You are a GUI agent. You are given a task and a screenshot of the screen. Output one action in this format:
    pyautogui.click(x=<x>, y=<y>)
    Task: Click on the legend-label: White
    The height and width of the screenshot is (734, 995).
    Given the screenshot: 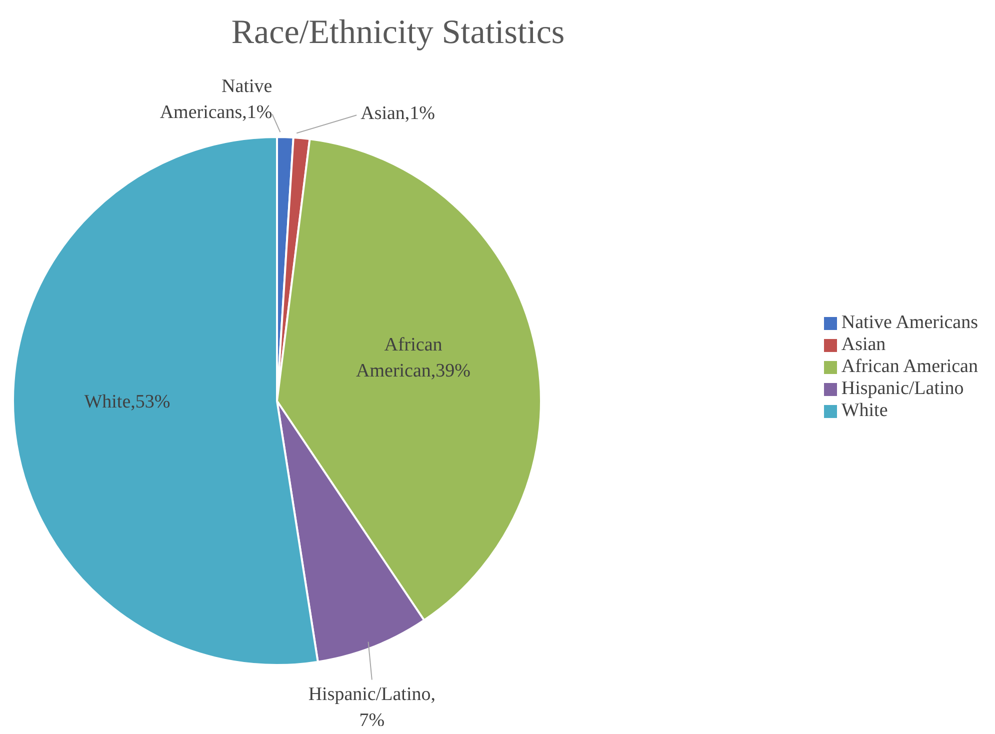 What is the action you would take?
    pyautogui.click(x=864, y=410)
    